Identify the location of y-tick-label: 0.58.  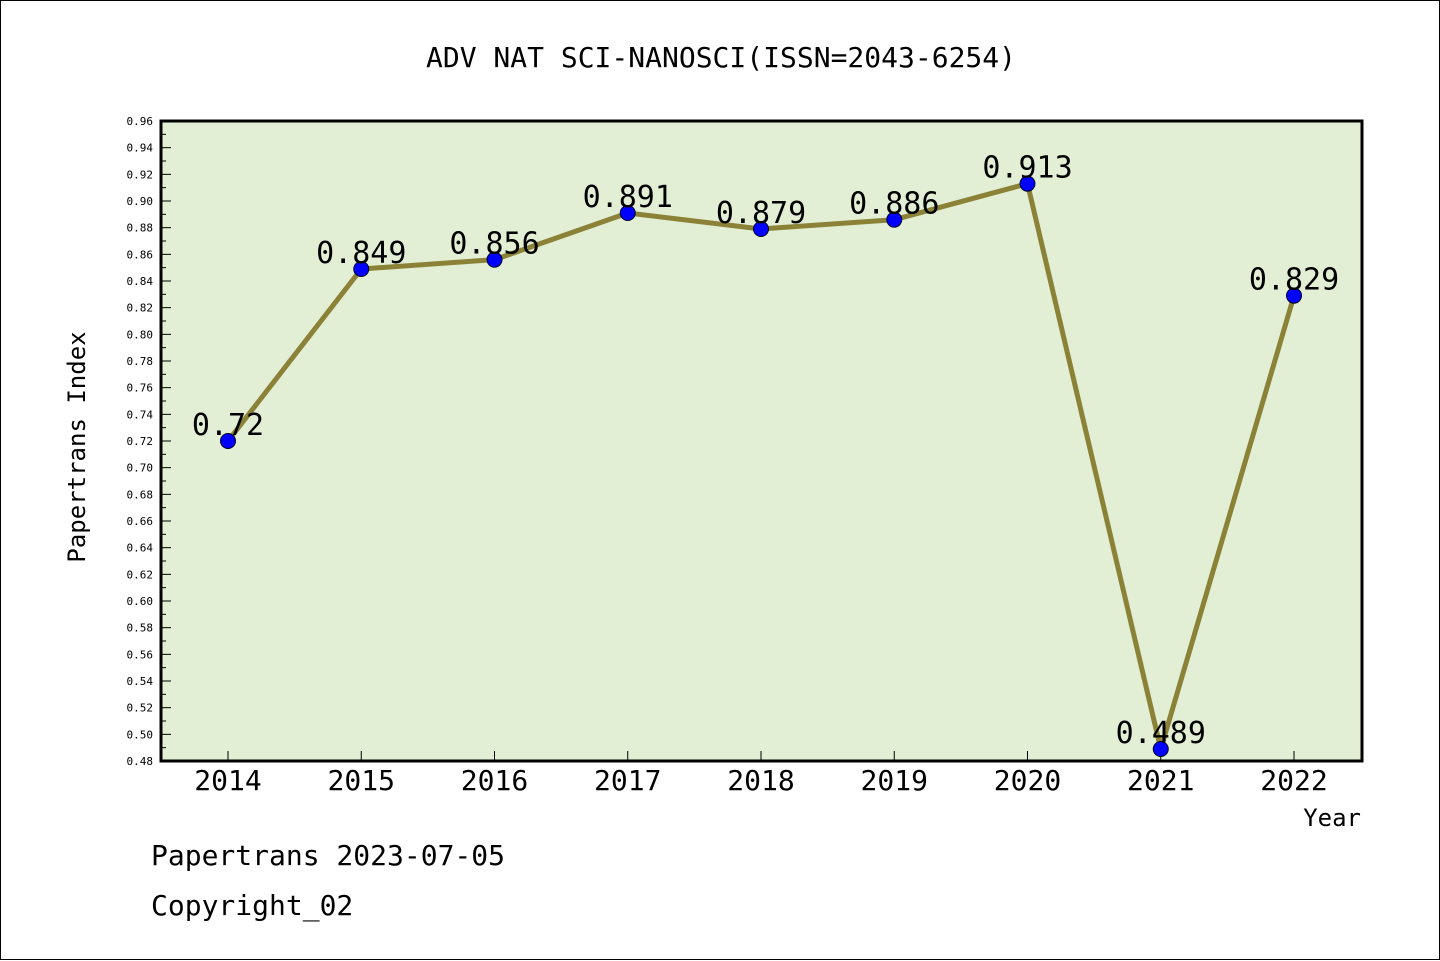
(140, 628).